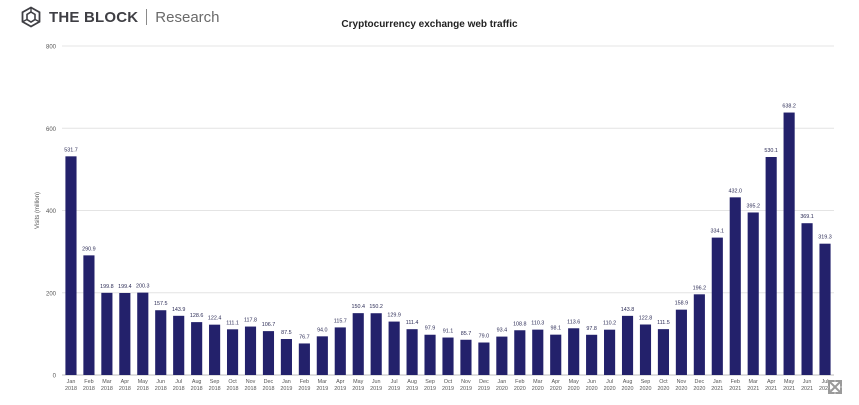 The image size is (859, 405). Describe the element at coordinates (251, 382) in the screenshot. I see `x-tick-label: Nov` at that location.